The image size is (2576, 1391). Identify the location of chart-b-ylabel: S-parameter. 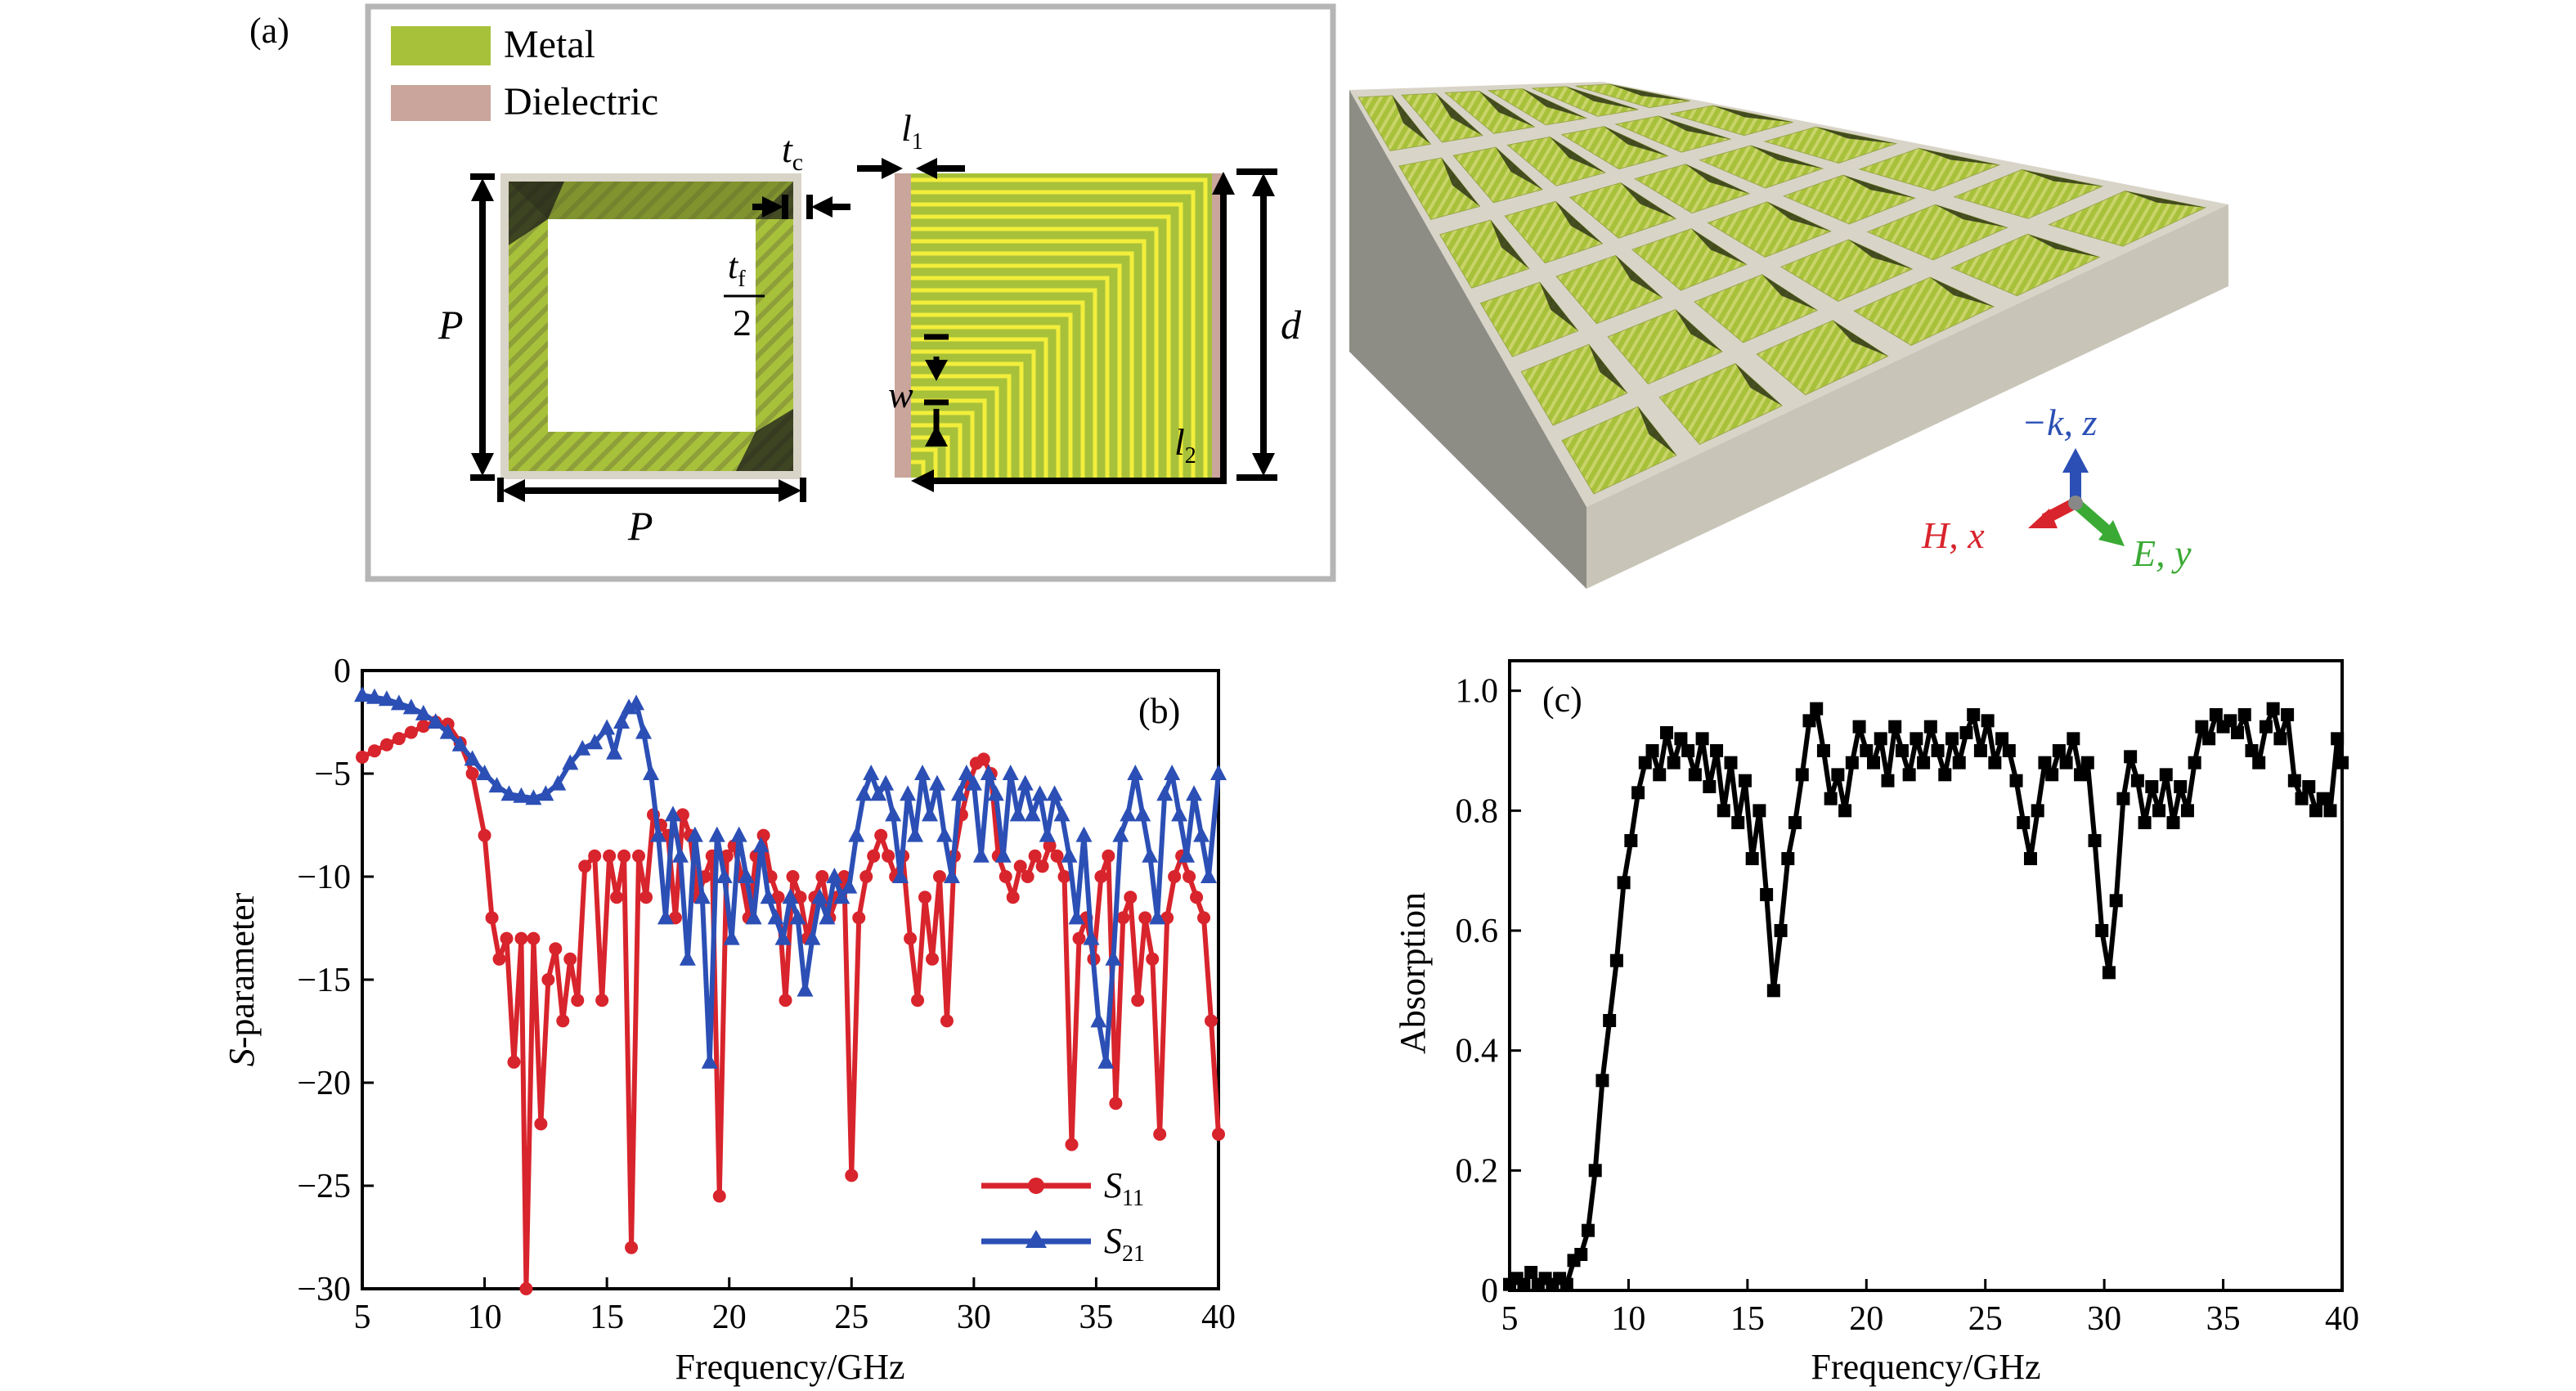
(242, 979).